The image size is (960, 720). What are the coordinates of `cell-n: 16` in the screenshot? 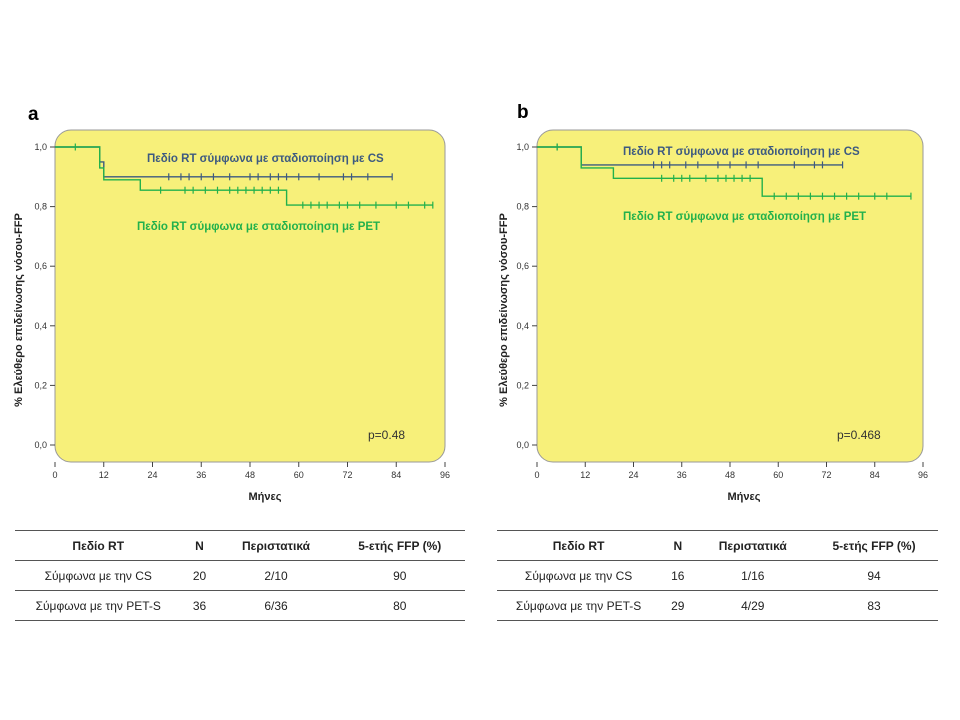 It's located at (678, 575).